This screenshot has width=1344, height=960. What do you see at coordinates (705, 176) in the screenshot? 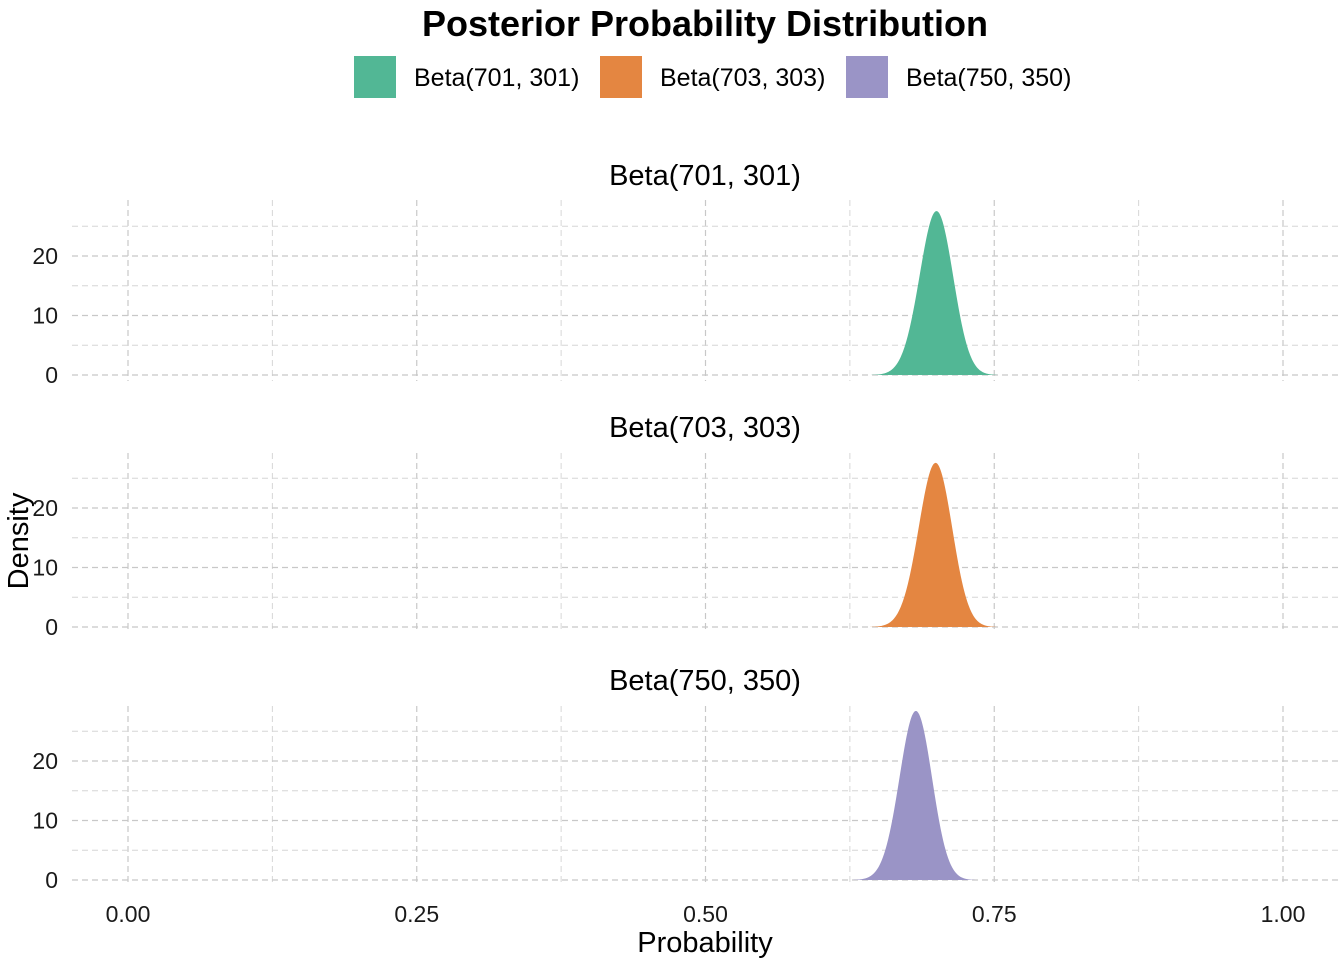
I see `facet-title: Beta(701, 301)` at bounding box center [705, 176].